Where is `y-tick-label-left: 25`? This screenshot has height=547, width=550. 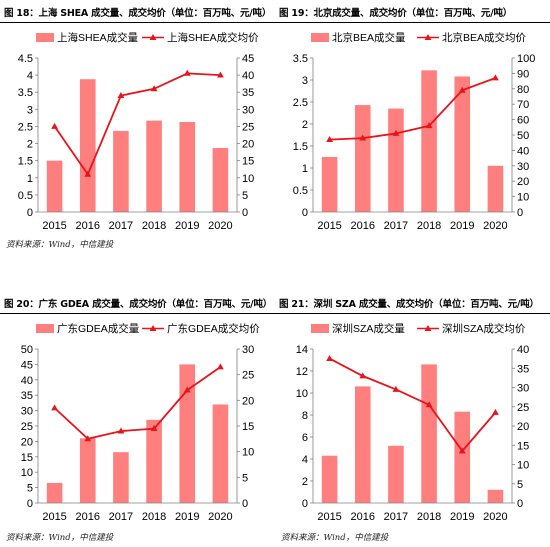
y-tick-label-left: 25 is located at coordinates (27, 427).